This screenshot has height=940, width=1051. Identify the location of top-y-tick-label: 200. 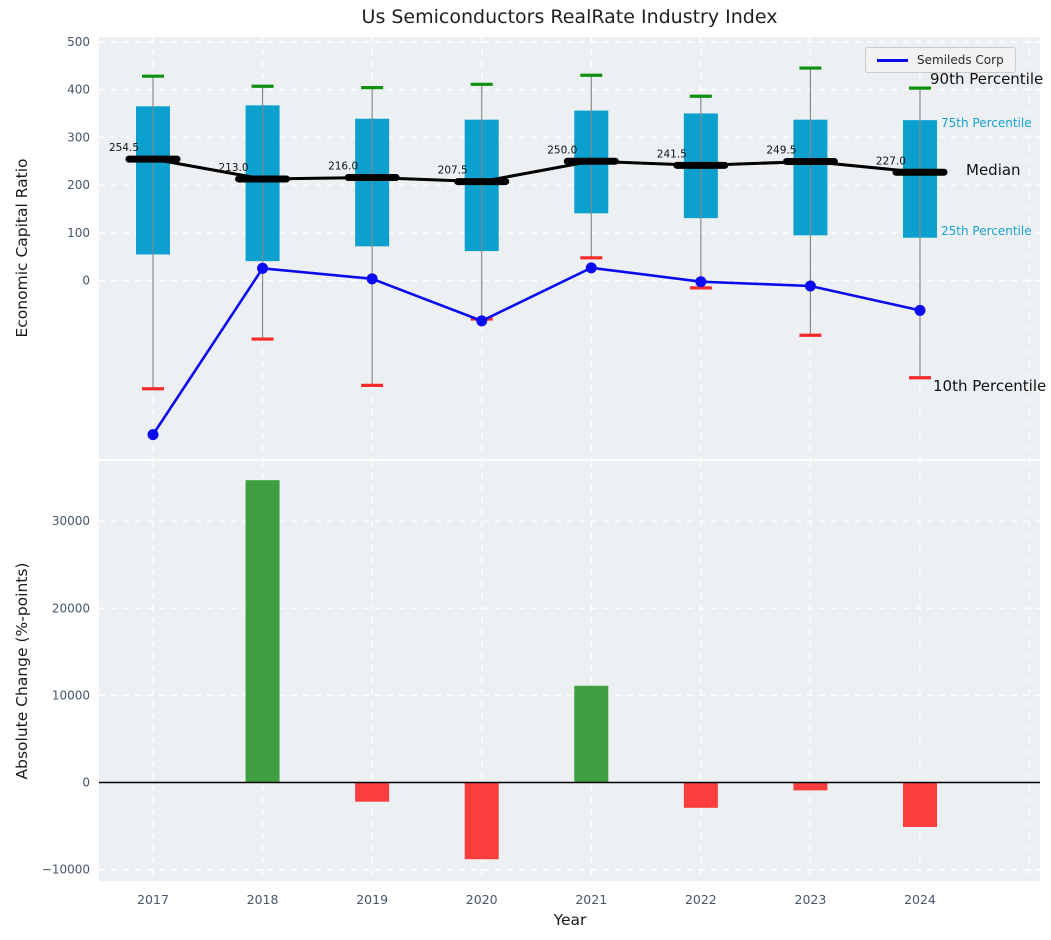
(78, 185).